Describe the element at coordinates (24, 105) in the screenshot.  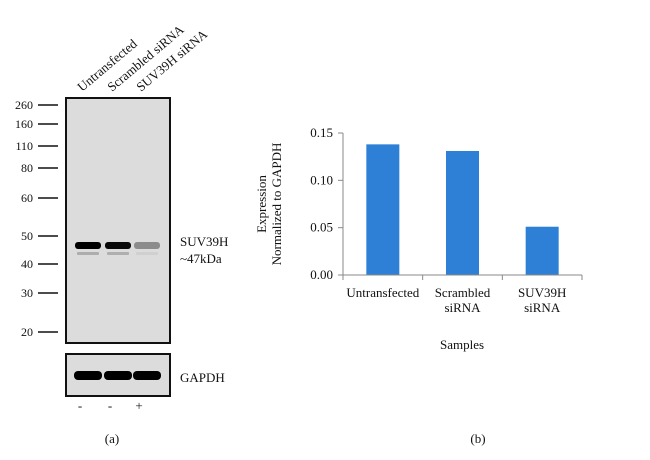
I see `marker-label: 260` at that location.